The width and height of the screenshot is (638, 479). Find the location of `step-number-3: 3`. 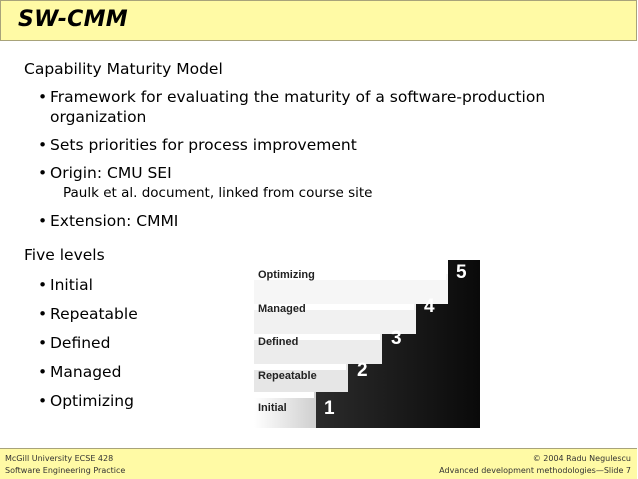

step-number-3: 3 is located at coordinates (396, 338).